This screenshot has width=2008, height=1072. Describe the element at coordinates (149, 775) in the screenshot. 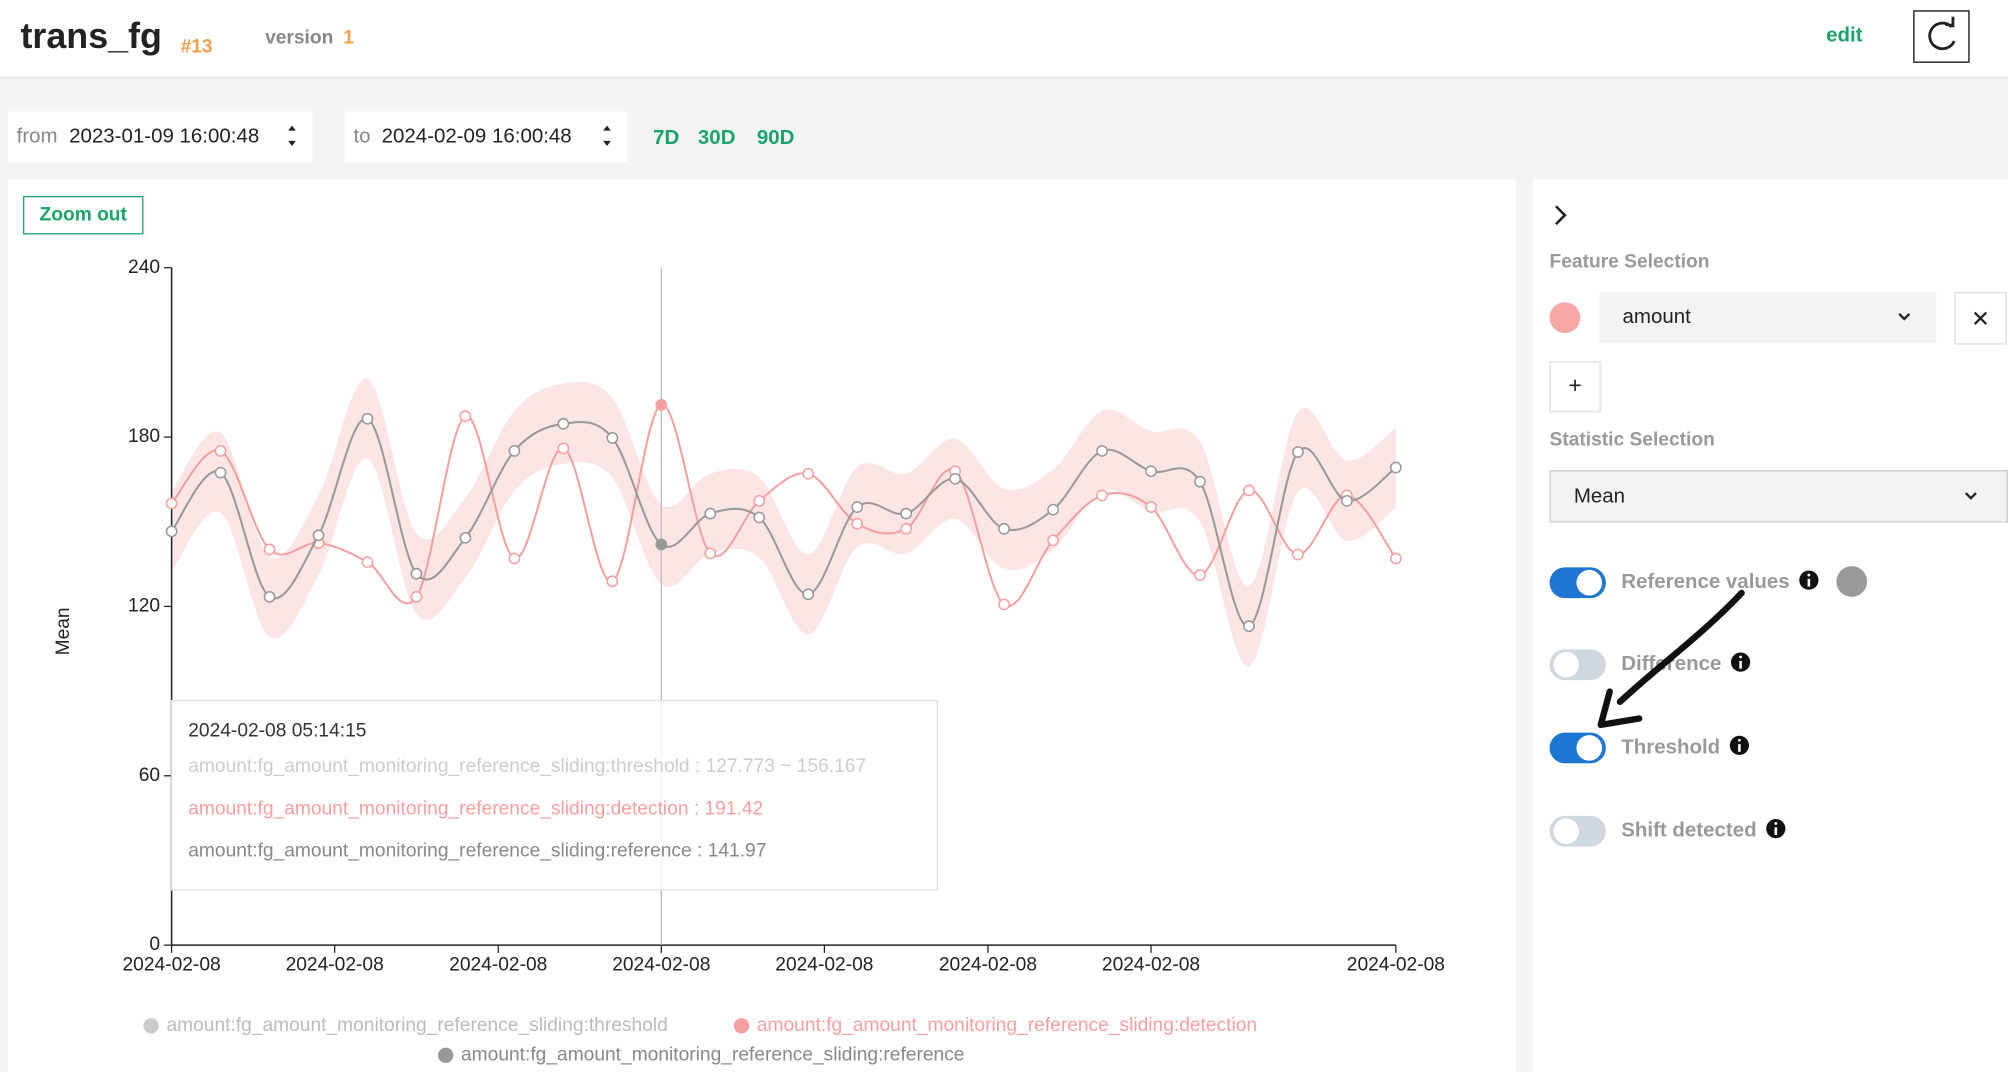

I see `y-tick-label: 60` at that location.